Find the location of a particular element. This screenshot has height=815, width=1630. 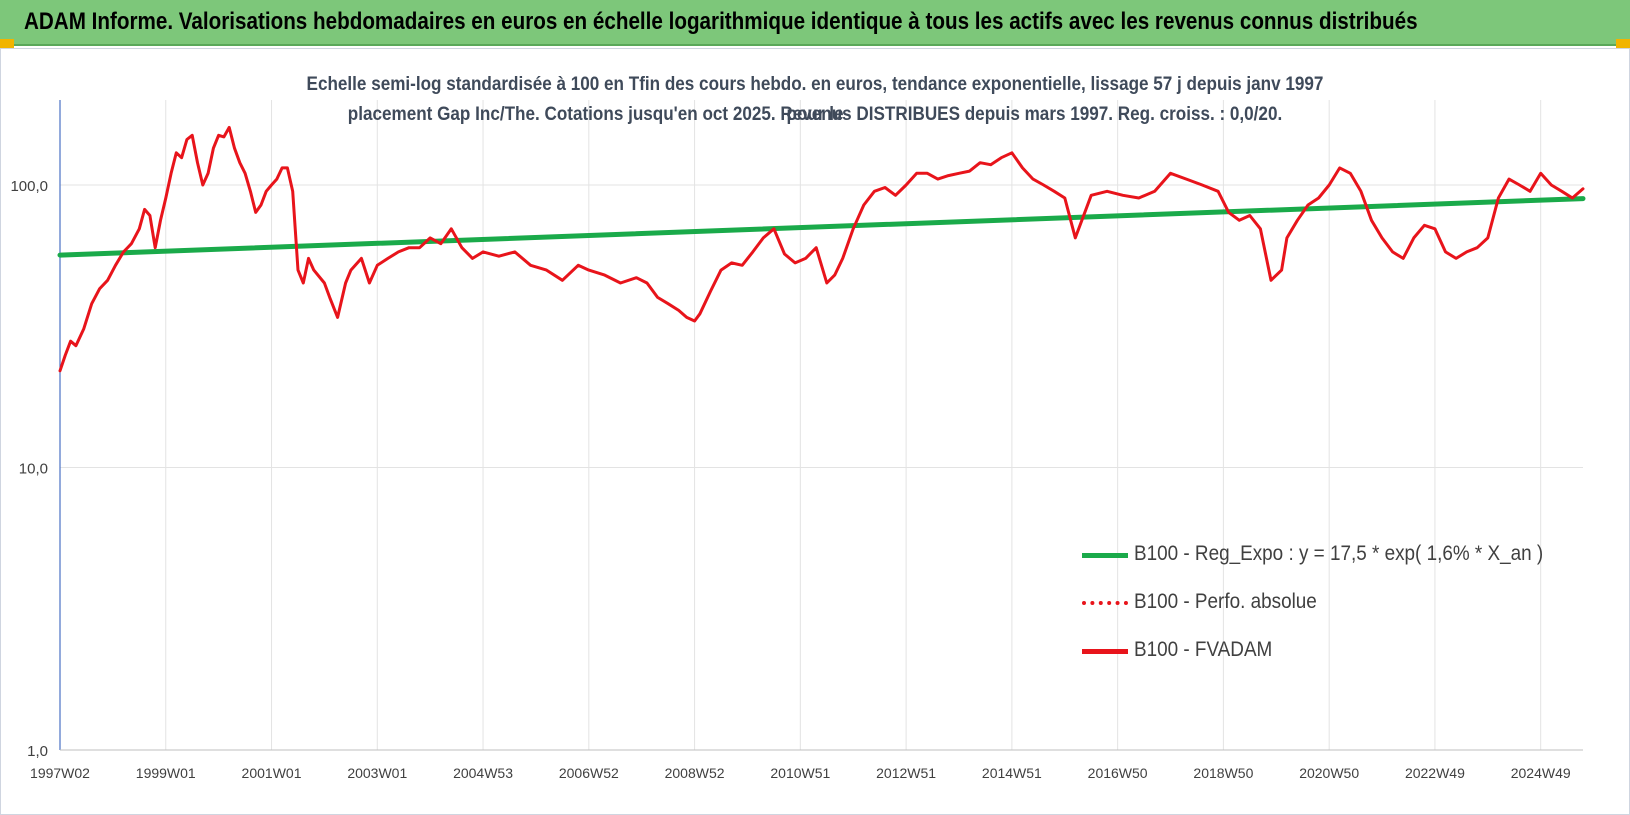

x-tick-label: 2014W51 is located at coordinates (1012, 773).